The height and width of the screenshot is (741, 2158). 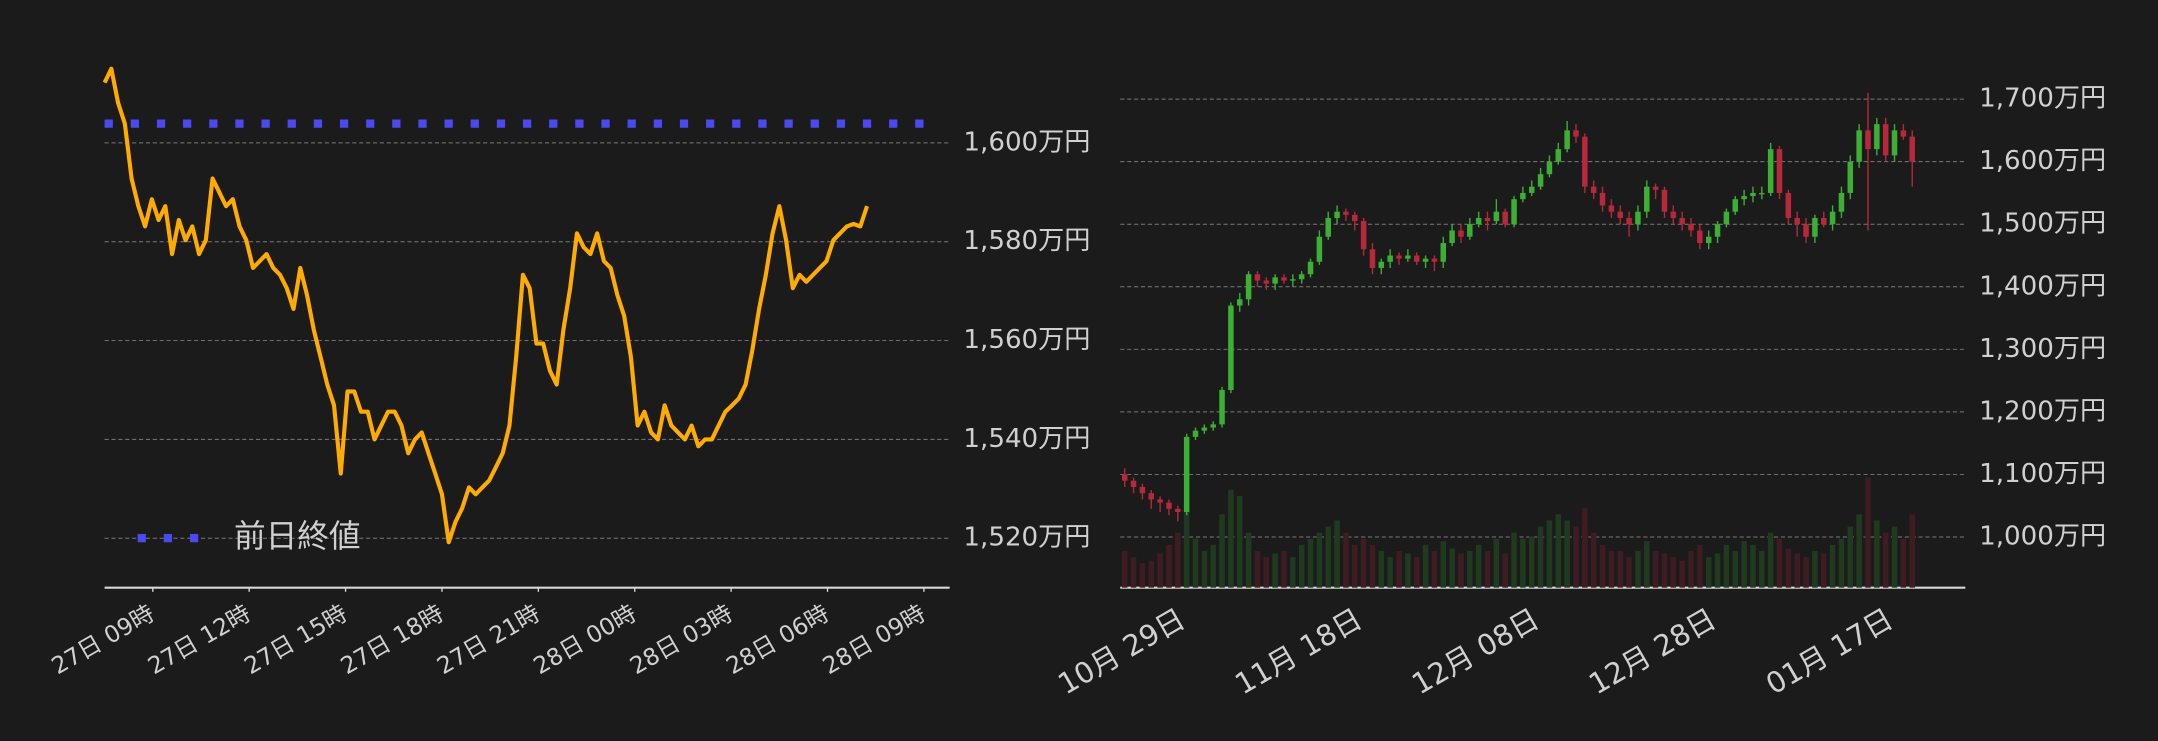 What do you see at coordinates (874, 639) in the screenshot?
I see `x-tick-label: 28日 09時` at bounding box center [874, 639].